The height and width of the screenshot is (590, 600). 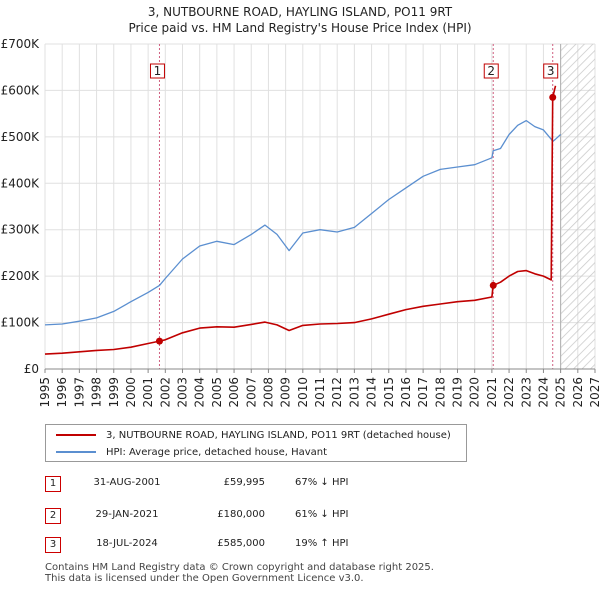 What do you see at coordinates (21, 44) in the screenshot?
I see `y-tick-label: £700K` at bounding box center [21, 44].